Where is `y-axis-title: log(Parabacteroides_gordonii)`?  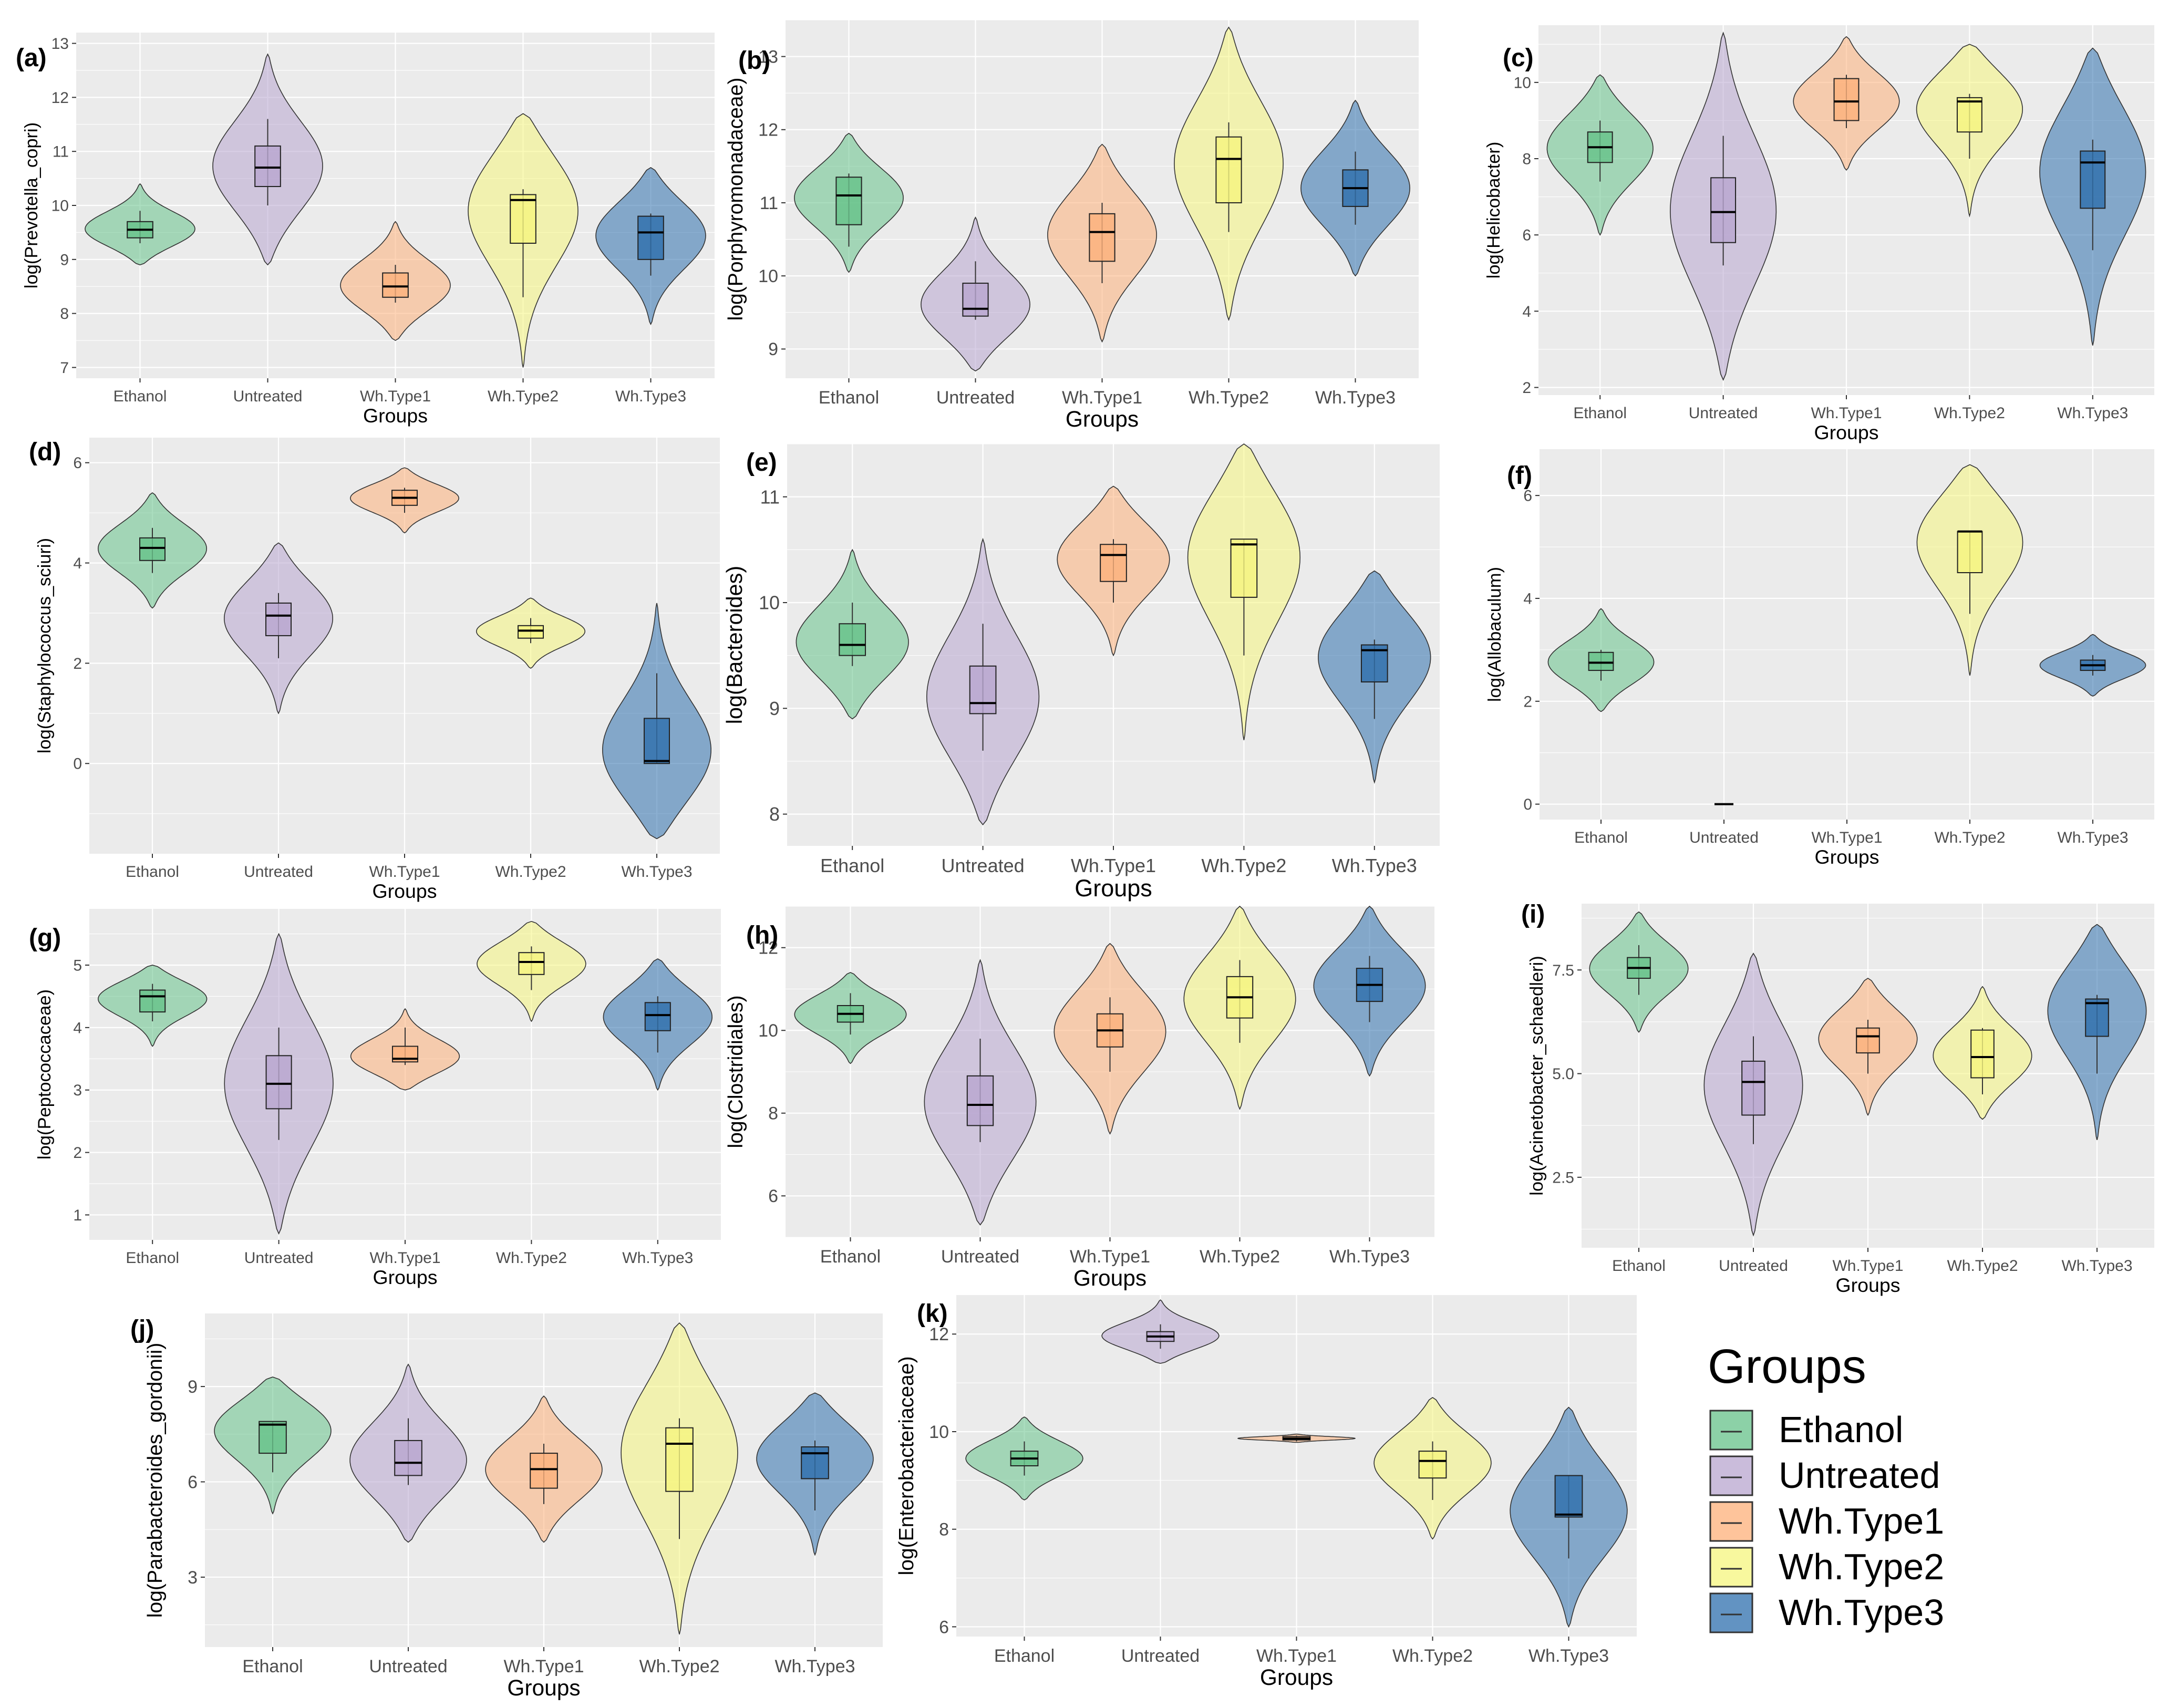 y-axis-title: log(Parabacteroides_gordonii) is located at coordinates (155, 1480).